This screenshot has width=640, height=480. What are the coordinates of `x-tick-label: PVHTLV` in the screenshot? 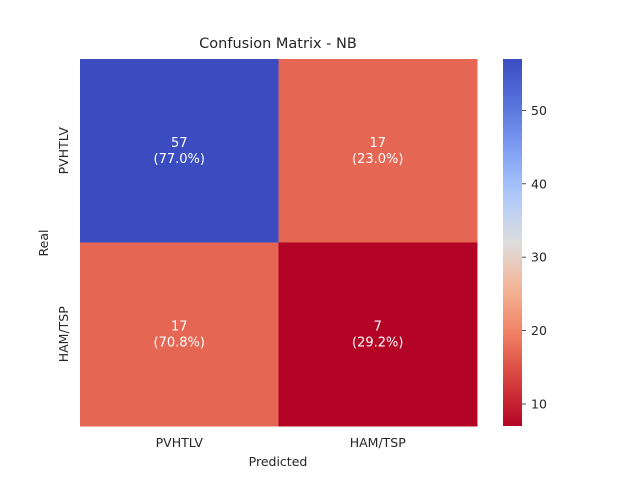 It's located at (180, 442).